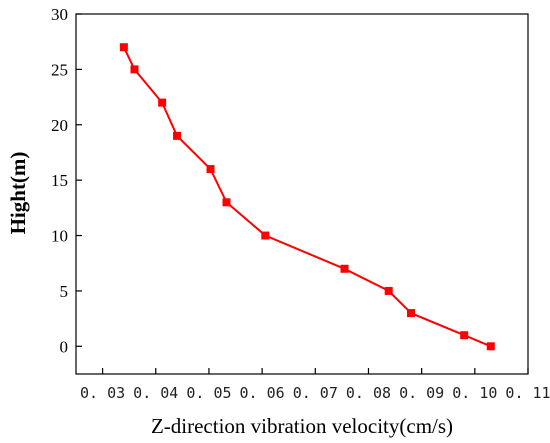 The height and width of the screenshot is (443, 550). Describe the element at coordinates (59, 180) in the screenshot. I see `y-tick-label: 15` at that location.